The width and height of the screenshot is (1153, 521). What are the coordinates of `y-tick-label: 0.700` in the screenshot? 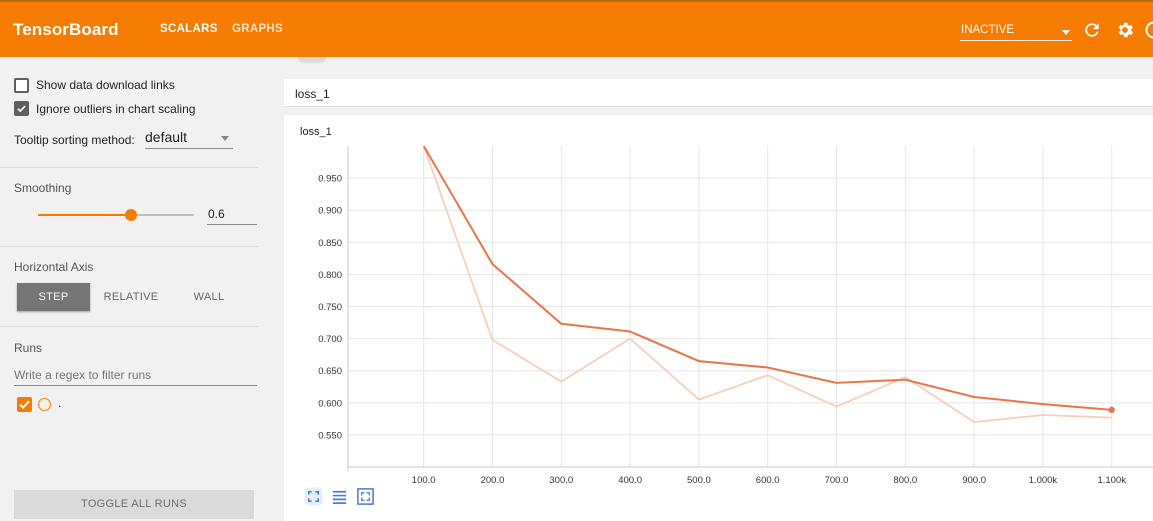 It's located at (330, 339).